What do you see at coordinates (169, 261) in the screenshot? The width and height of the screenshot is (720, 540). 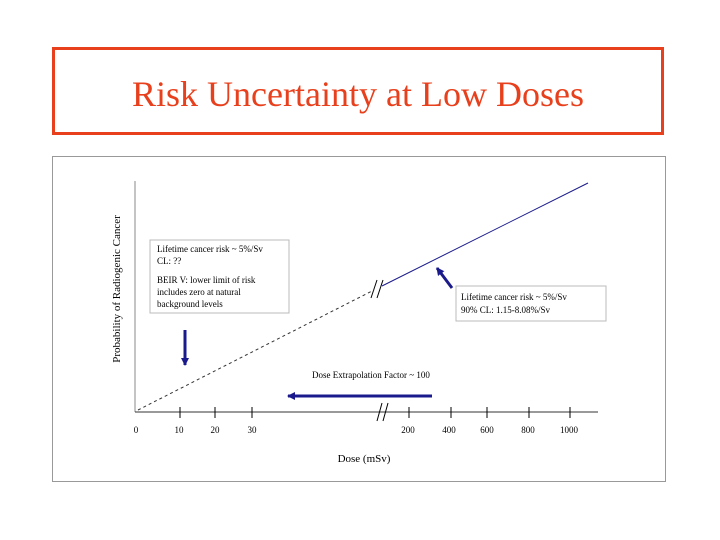 I see `left-annotation-line: CL: ??` at bounding box center [169, 261].